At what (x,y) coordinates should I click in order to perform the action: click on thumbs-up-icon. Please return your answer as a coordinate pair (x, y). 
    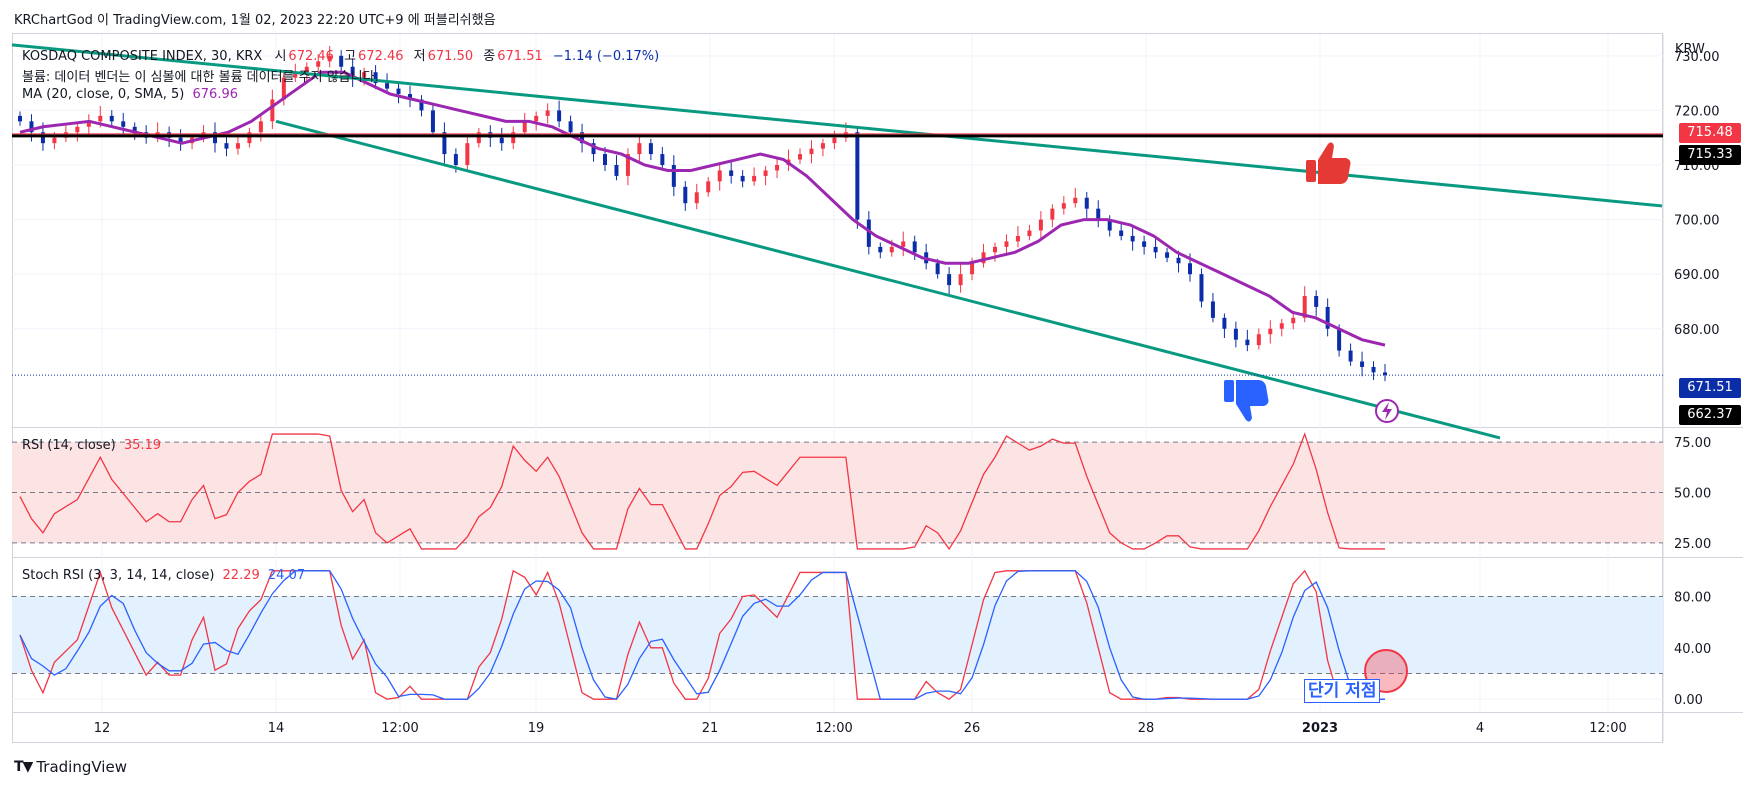
    Looking at the image, I should click on (1328, 163).